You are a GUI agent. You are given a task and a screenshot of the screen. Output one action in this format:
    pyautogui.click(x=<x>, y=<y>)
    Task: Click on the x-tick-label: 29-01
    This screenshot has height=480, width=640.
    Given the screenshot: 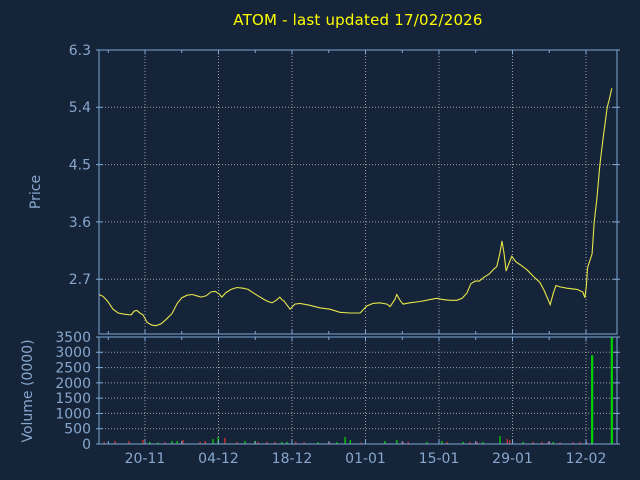 What is the action you would take?
    pyautogui.click(x=512, y=459)
    